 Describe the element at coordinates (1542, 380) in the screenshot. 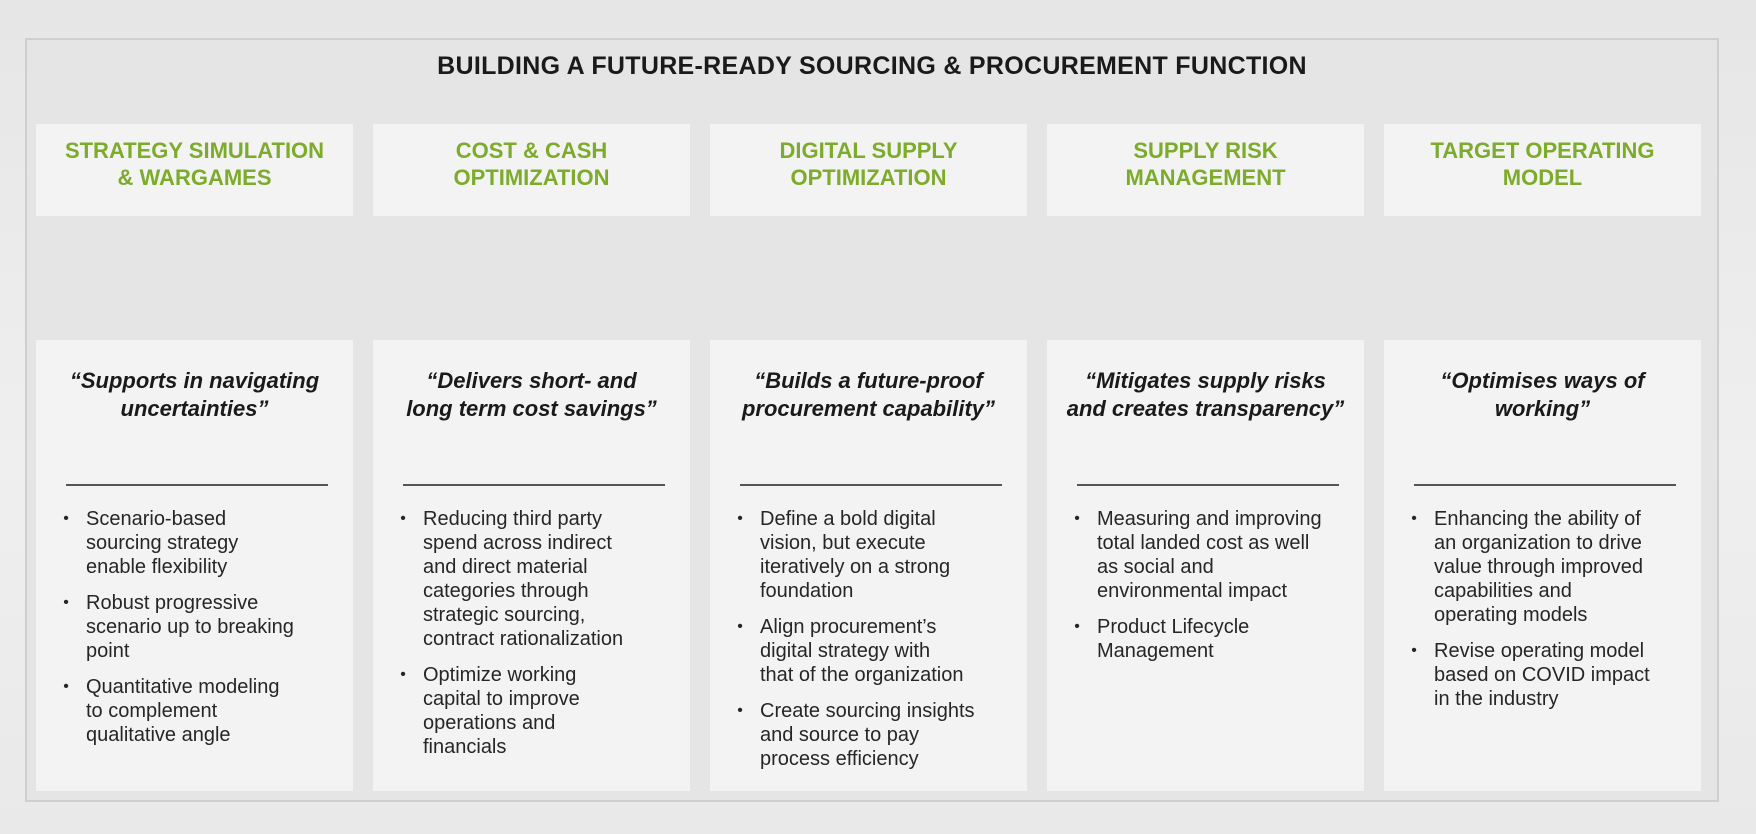

I see `pillar-quote-line: “Optimises ways of` at that location.